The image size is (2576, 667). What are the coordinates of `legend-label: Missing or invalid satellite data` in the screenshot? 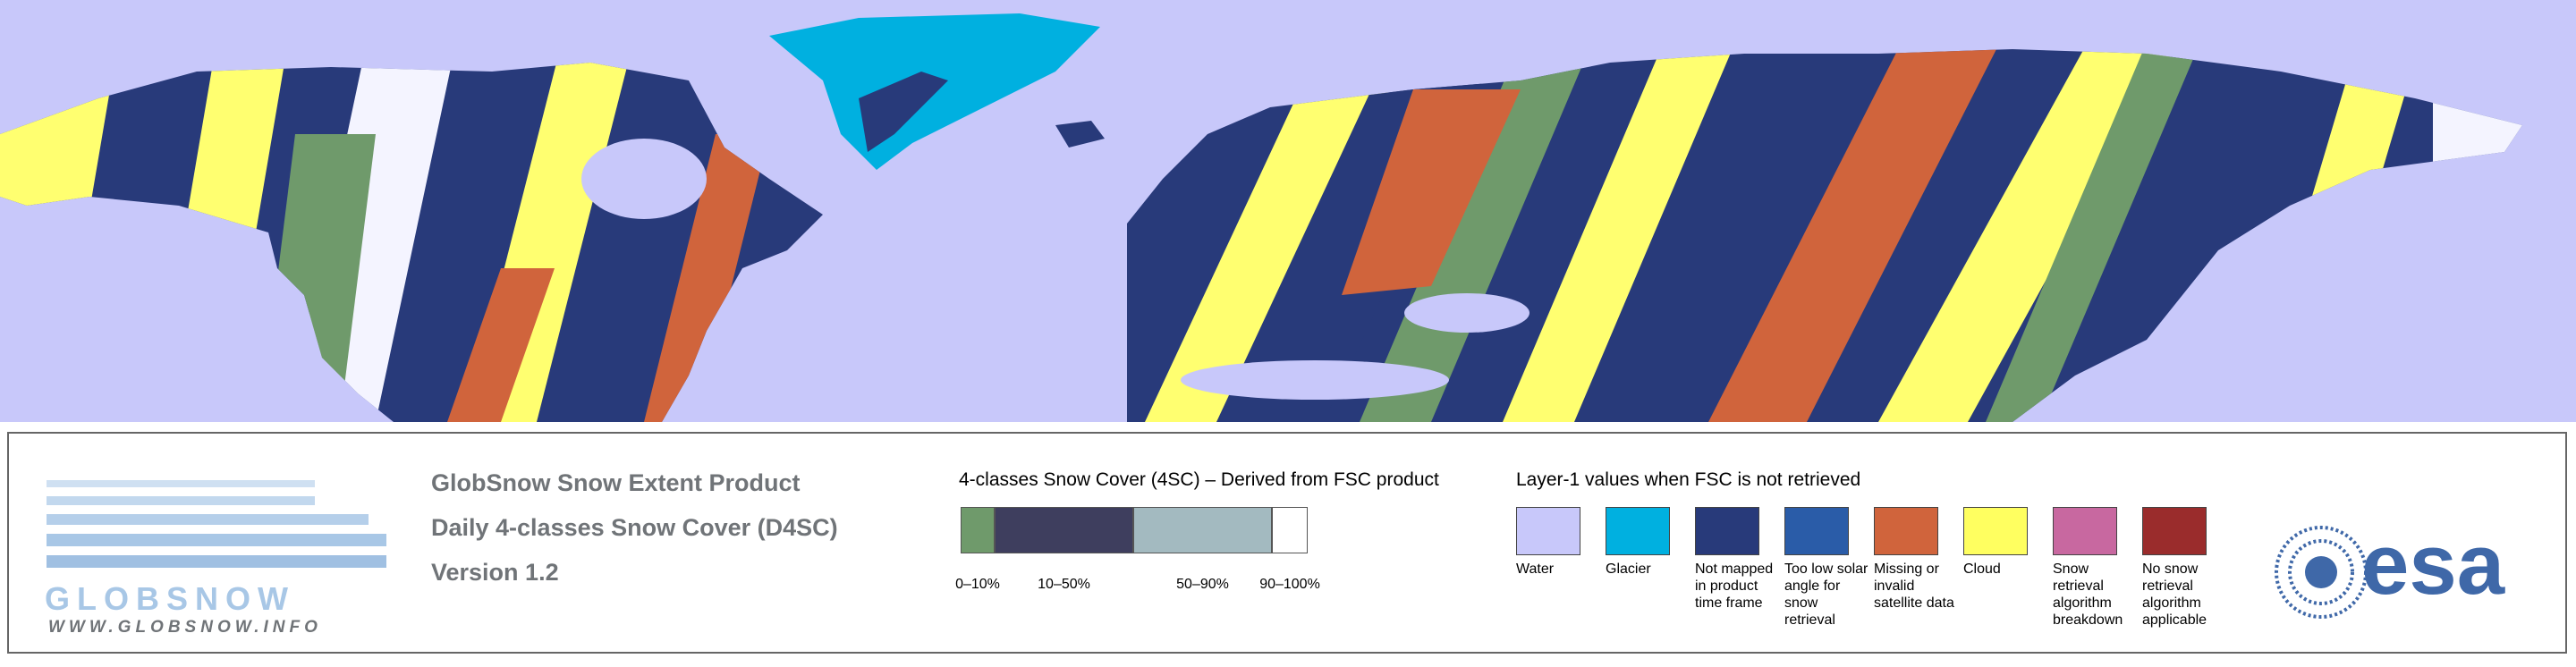 It's located at (1914, 586).